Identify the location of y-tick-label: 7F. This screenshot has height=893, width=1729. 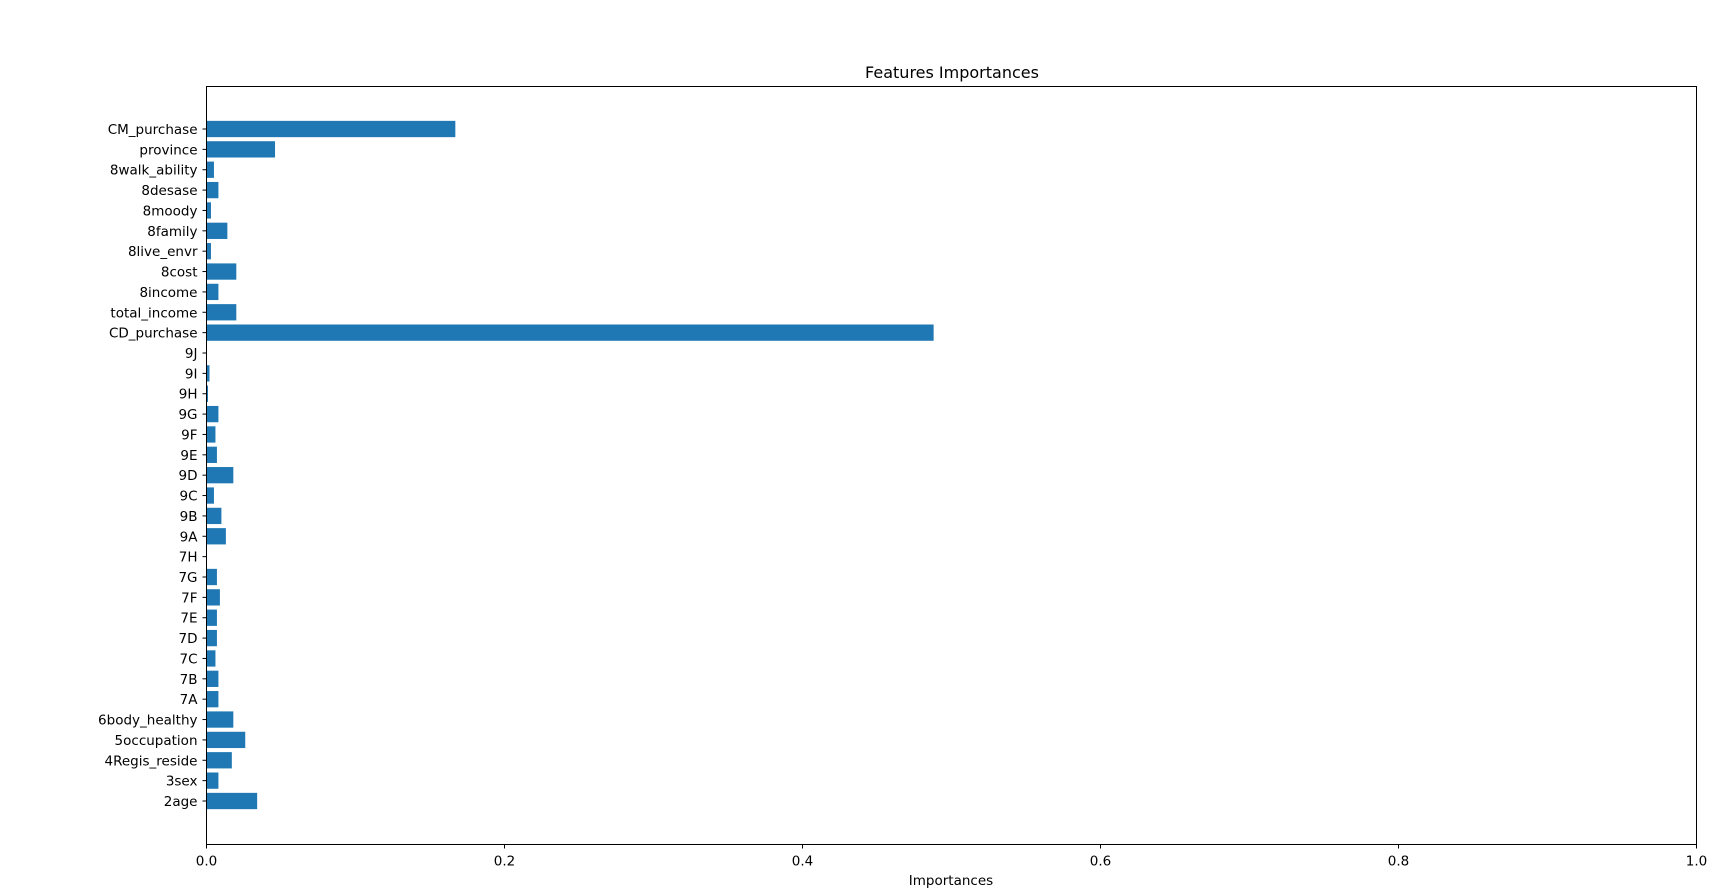
(189, 598).